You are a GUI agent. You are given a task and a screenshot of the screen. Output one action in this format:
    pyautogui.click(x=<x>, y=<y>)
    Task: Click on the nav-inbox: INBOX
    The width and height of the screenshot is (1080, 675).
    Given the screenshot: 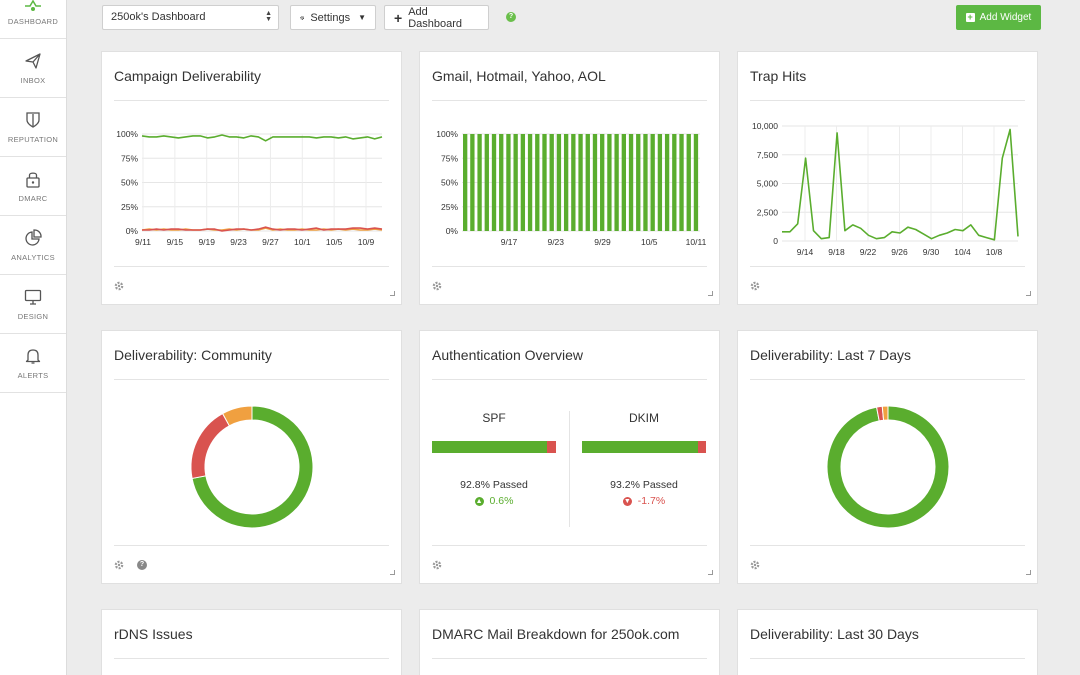 What is the action you would take?
    pyautogui.click(x=33, y=68)
    